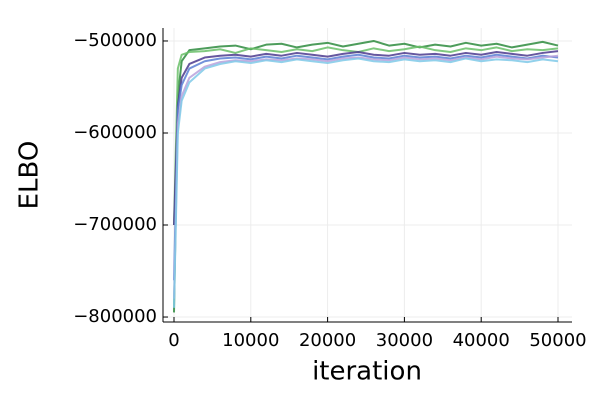 This screenshot has height=400, width=600. What do you see at coordinates (173, 340) in the screenshot?
I see `x-tick-label: 0` at bounding box center [173, 340].